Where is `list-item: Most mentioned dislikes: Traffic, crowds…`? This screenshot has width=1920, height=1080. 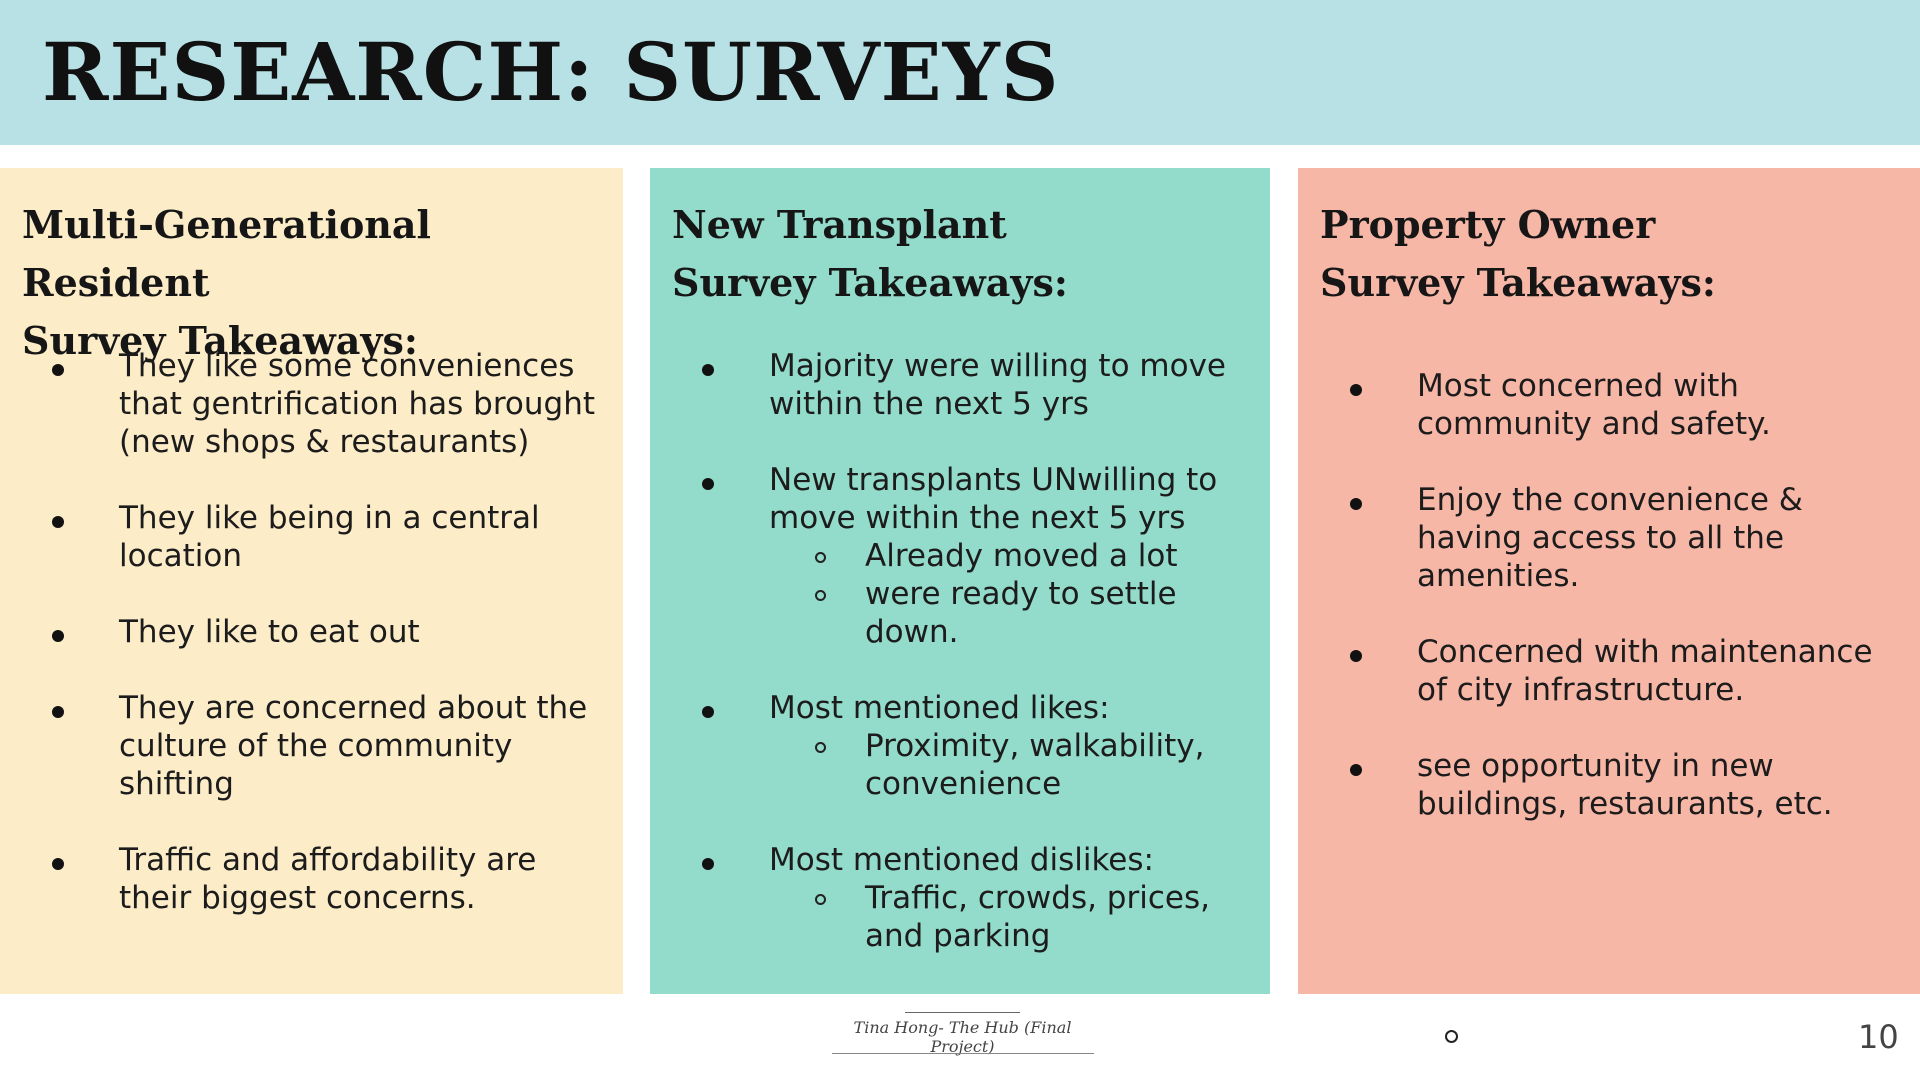
list-item: Most mentioned dislikes: Traffic, crowds… is located at coordinates (960, 898).